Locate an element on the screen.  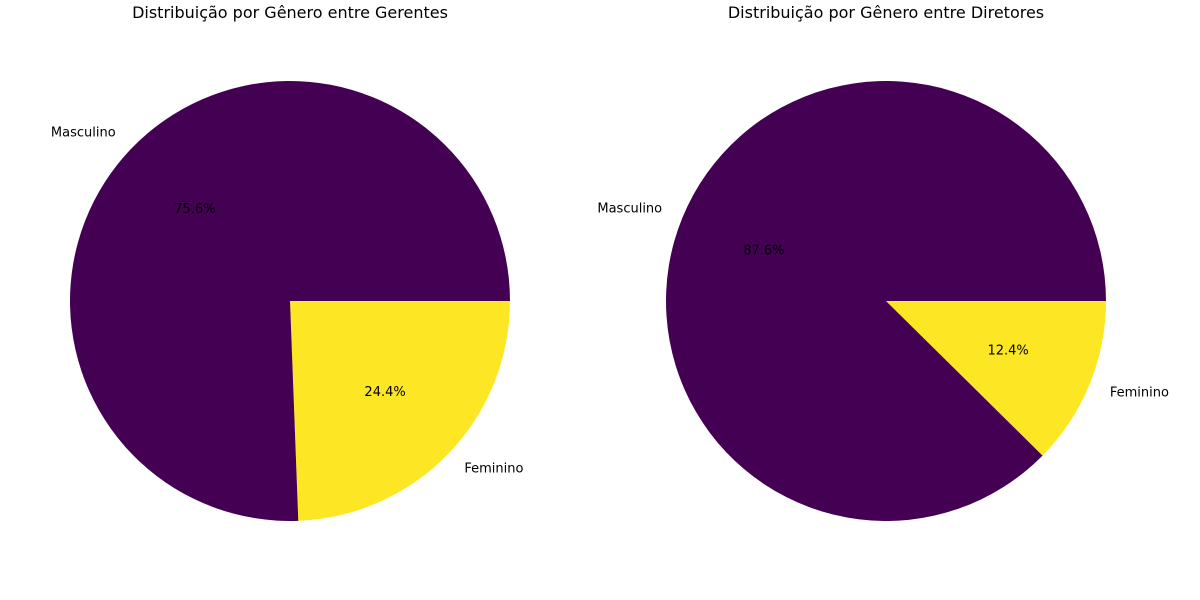
diretores-chart-title: Distribuição por Gênero entre Diretores is located at coordinates (886, 12).